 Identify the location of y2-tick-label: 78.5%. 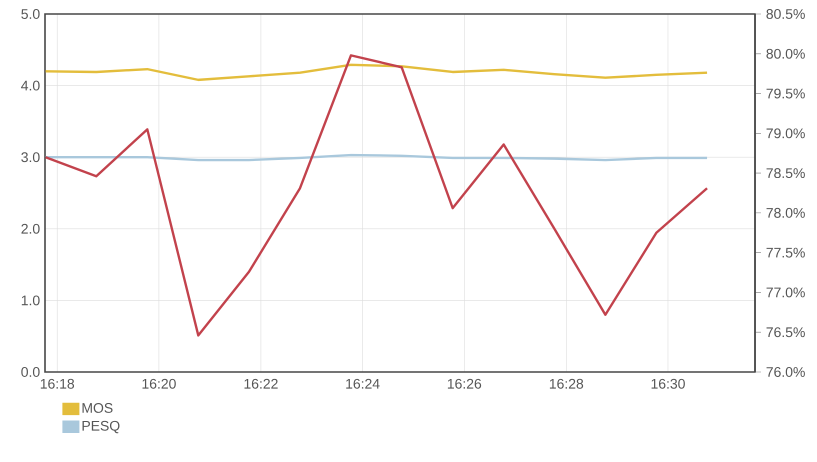
(785, 173).